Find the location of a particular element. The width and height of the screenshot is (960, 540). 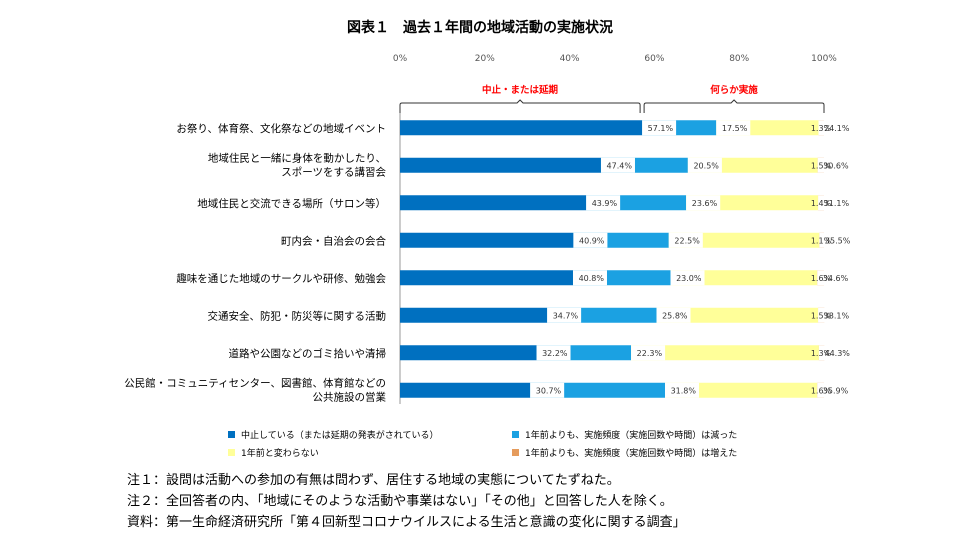

data-label: 30.6% is located at coordinates (836, 165).